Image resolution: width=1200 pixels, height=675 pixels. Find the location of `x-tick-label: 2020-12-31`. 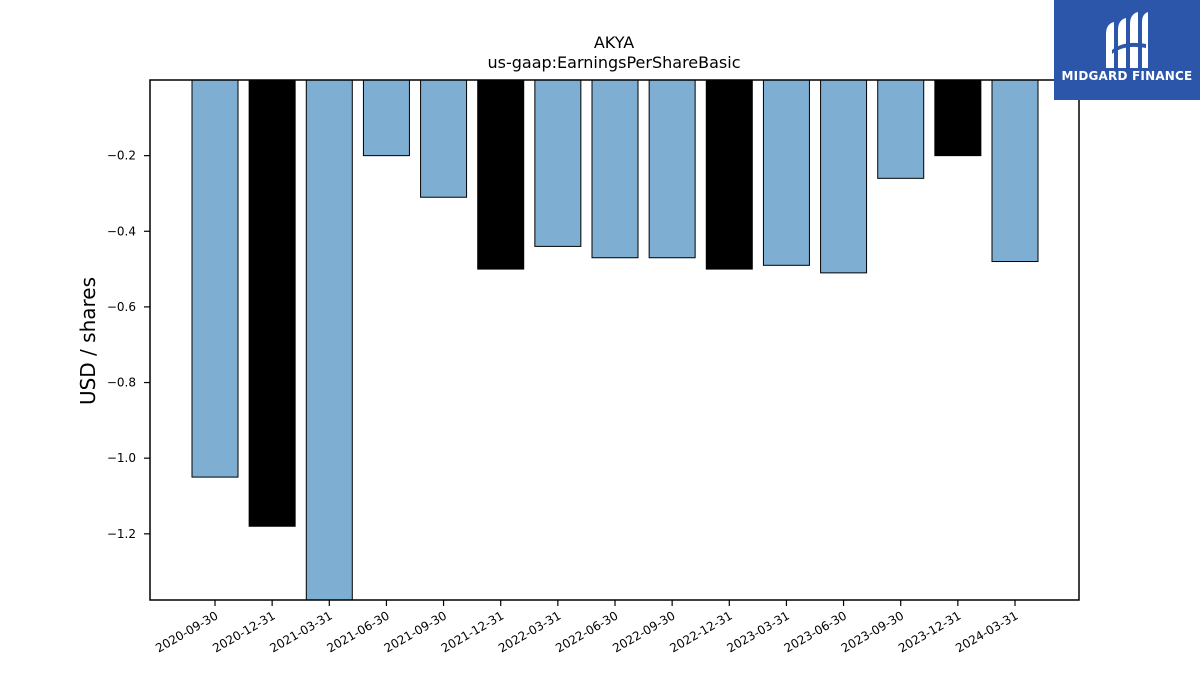

x-tick-label: 2020-12-31 is located at coordinates (243, 631).